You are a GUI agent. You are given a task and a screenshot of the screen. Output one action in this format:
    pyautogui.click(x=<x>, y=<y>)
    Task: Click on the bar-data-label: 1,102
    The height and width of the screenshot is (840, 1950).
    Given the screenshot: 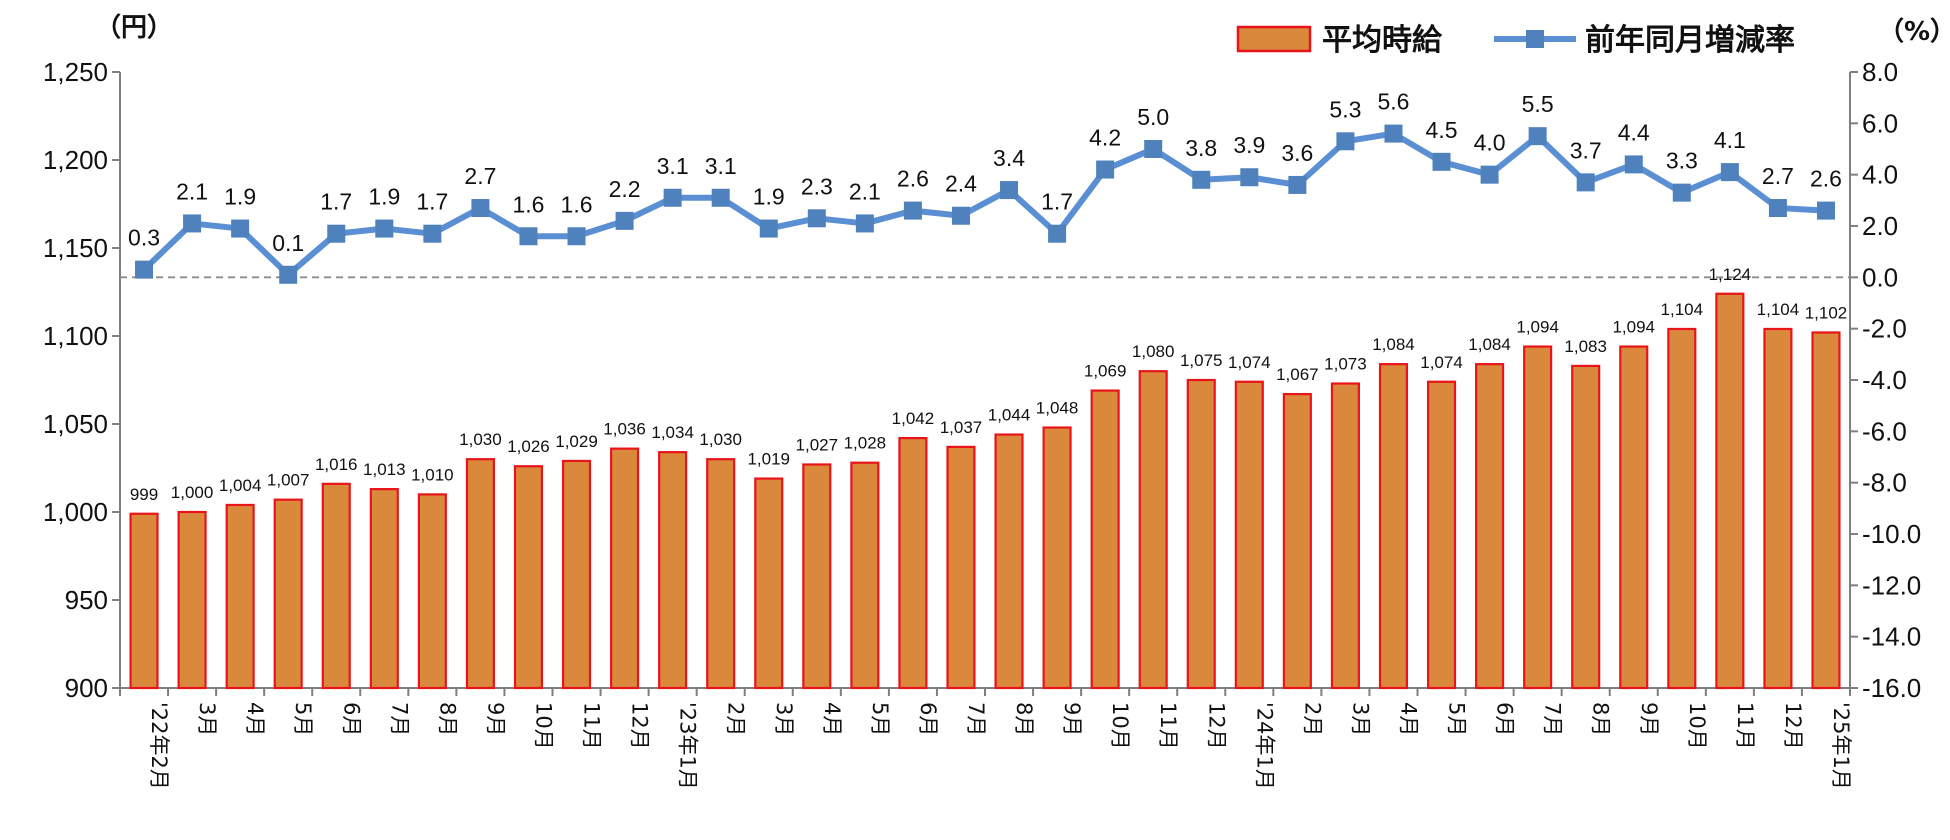 What is the action you would take?
    pyautogui.click(x=1826, y=312)
    